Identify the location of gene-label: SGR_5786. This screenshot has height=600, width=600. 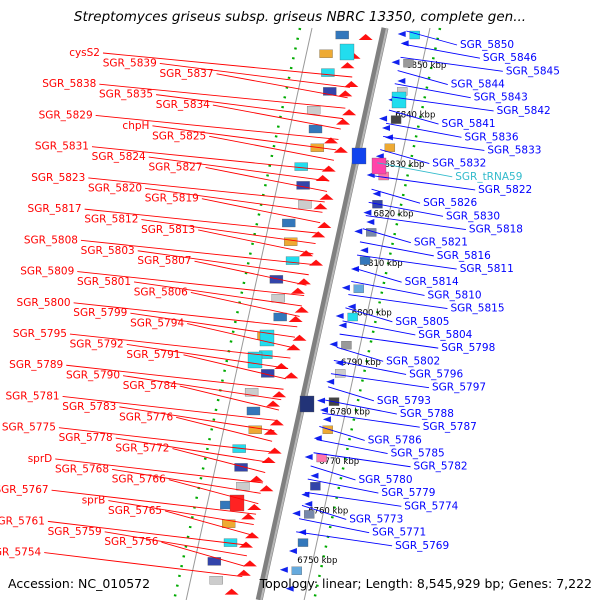
(395, 440).